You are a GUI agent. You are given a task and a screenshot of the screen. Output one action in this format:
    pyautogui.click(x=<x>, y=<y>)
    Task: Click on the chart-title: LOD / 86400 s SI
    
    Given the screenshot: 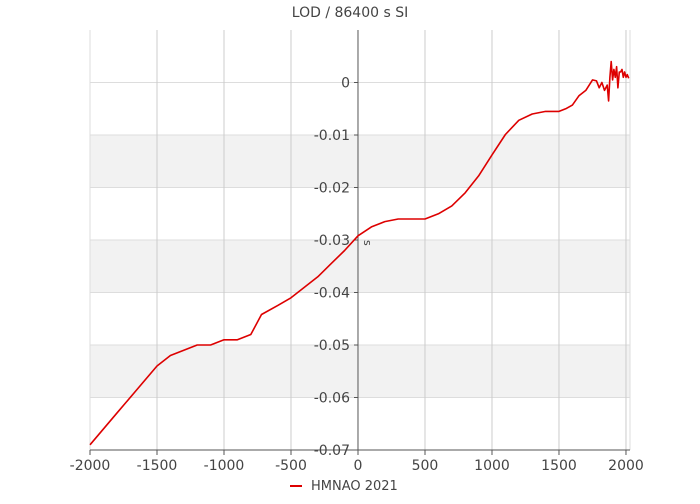 What is the action you would take?
    pyautogui.click(x=350, y=13)
    